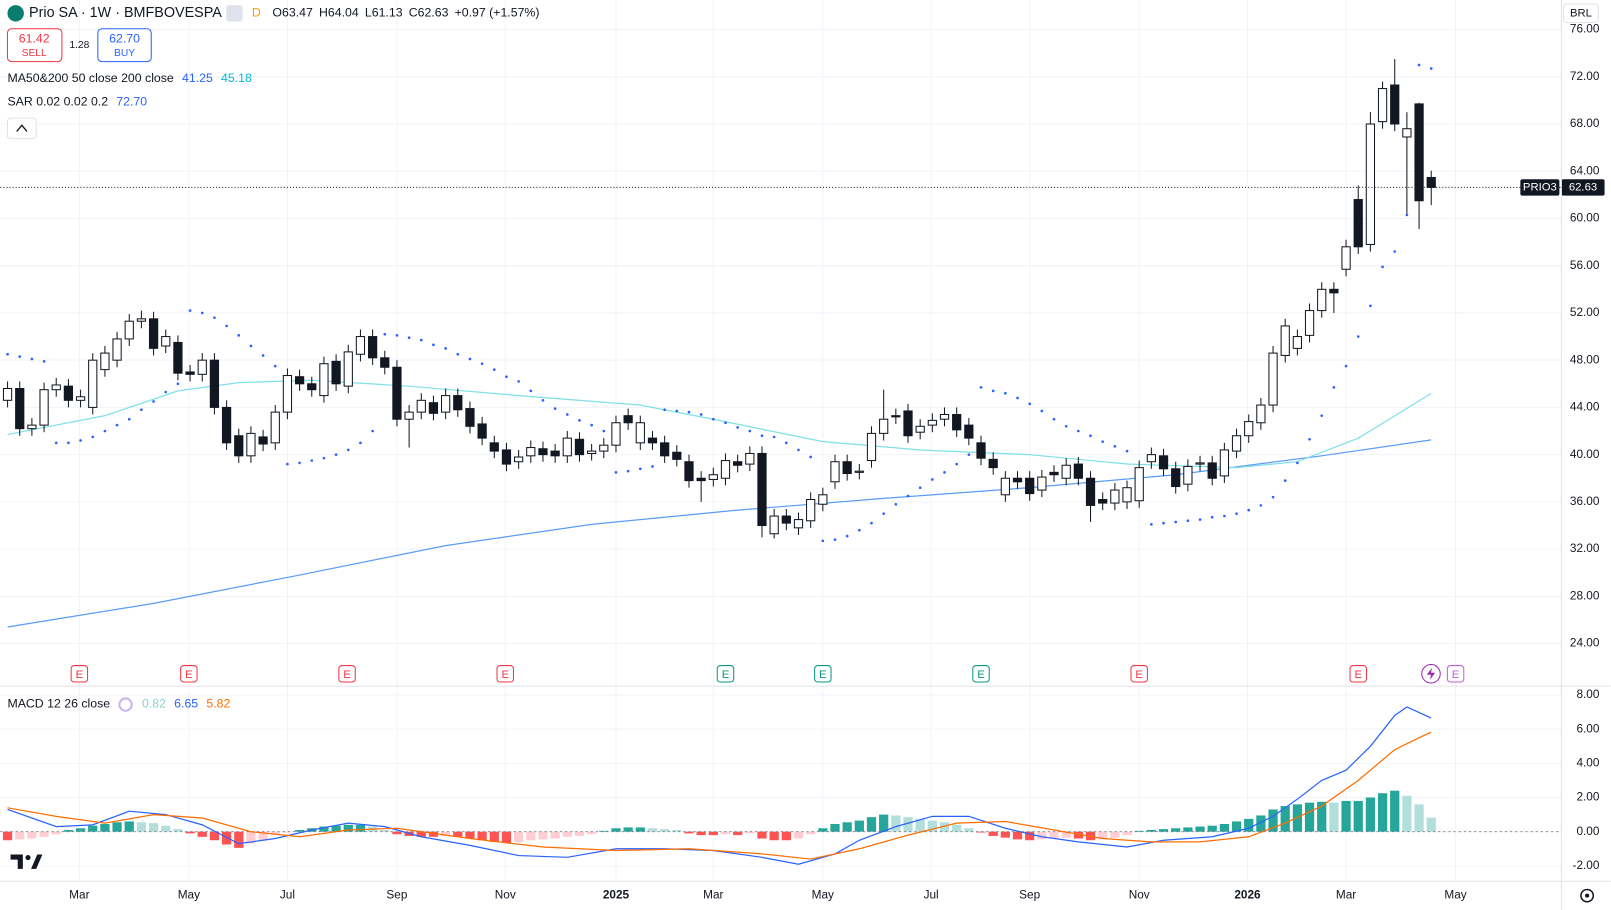  Describe the element at coordinates (433, 13) in the screenshot. I see `ohlc-value: 62.63` at that location.